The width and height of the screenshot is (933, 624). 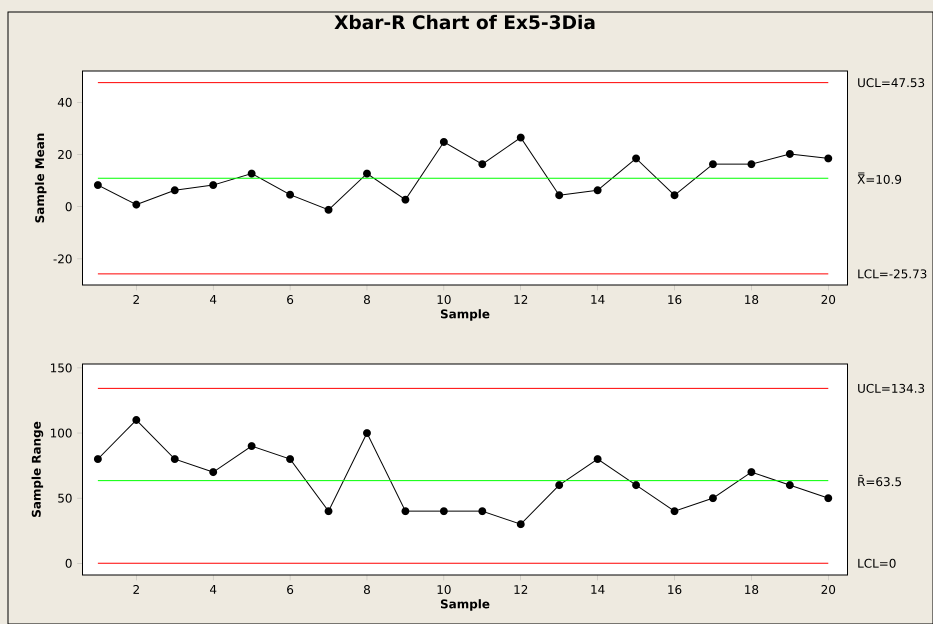 What do you see at coordinates (892, 273) in the screenshot?
I see `ref-line-label: LCL=-25.73` at bounding box center [892, 273].